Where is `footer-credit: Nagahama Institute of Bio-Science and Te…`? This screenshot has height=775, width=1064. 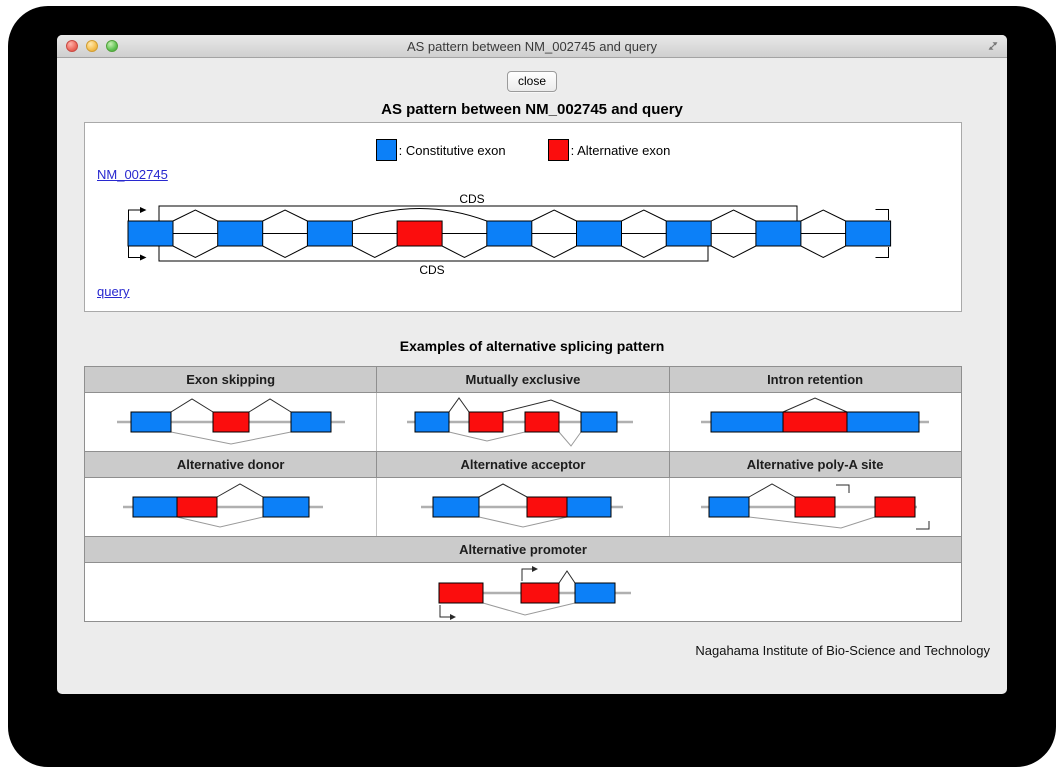 footer-credit: Nagahama Institute of Bio-Science and Te… is located at coordinates (842, 650).